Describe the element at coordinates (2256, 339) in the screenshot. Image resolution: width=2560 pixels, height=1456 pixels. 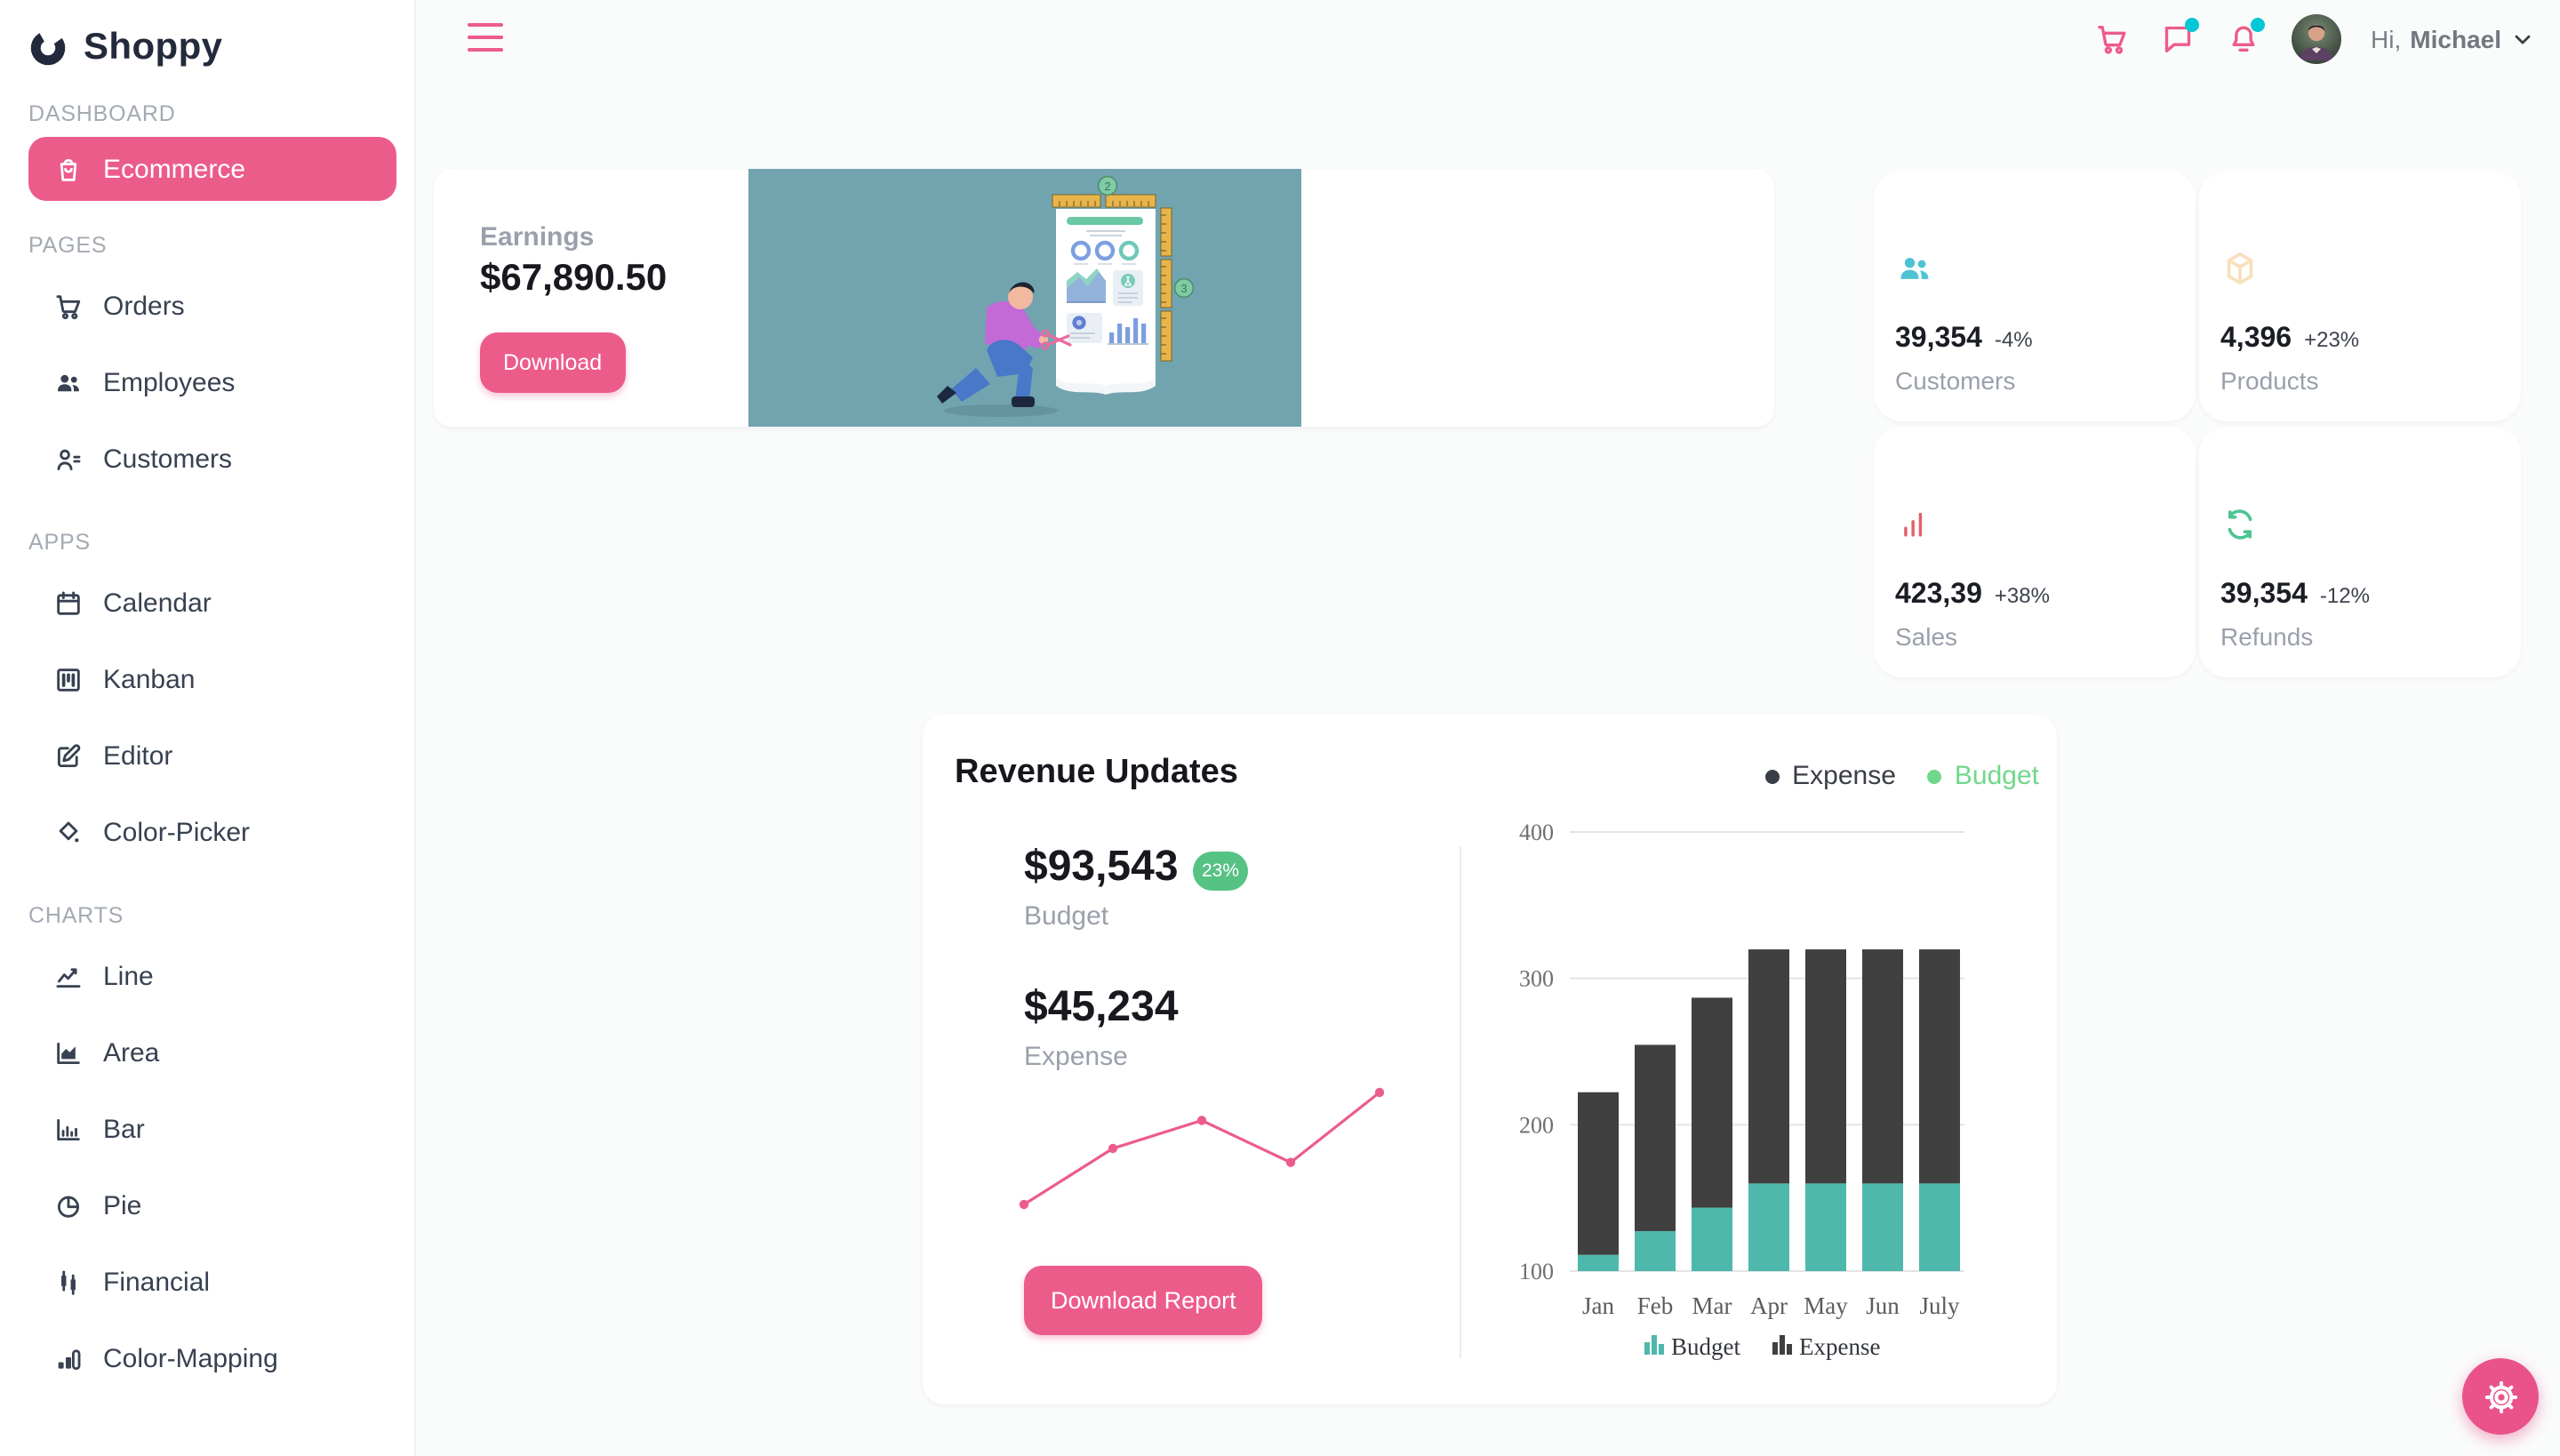
I see `stat-value: 4,396` at that location.